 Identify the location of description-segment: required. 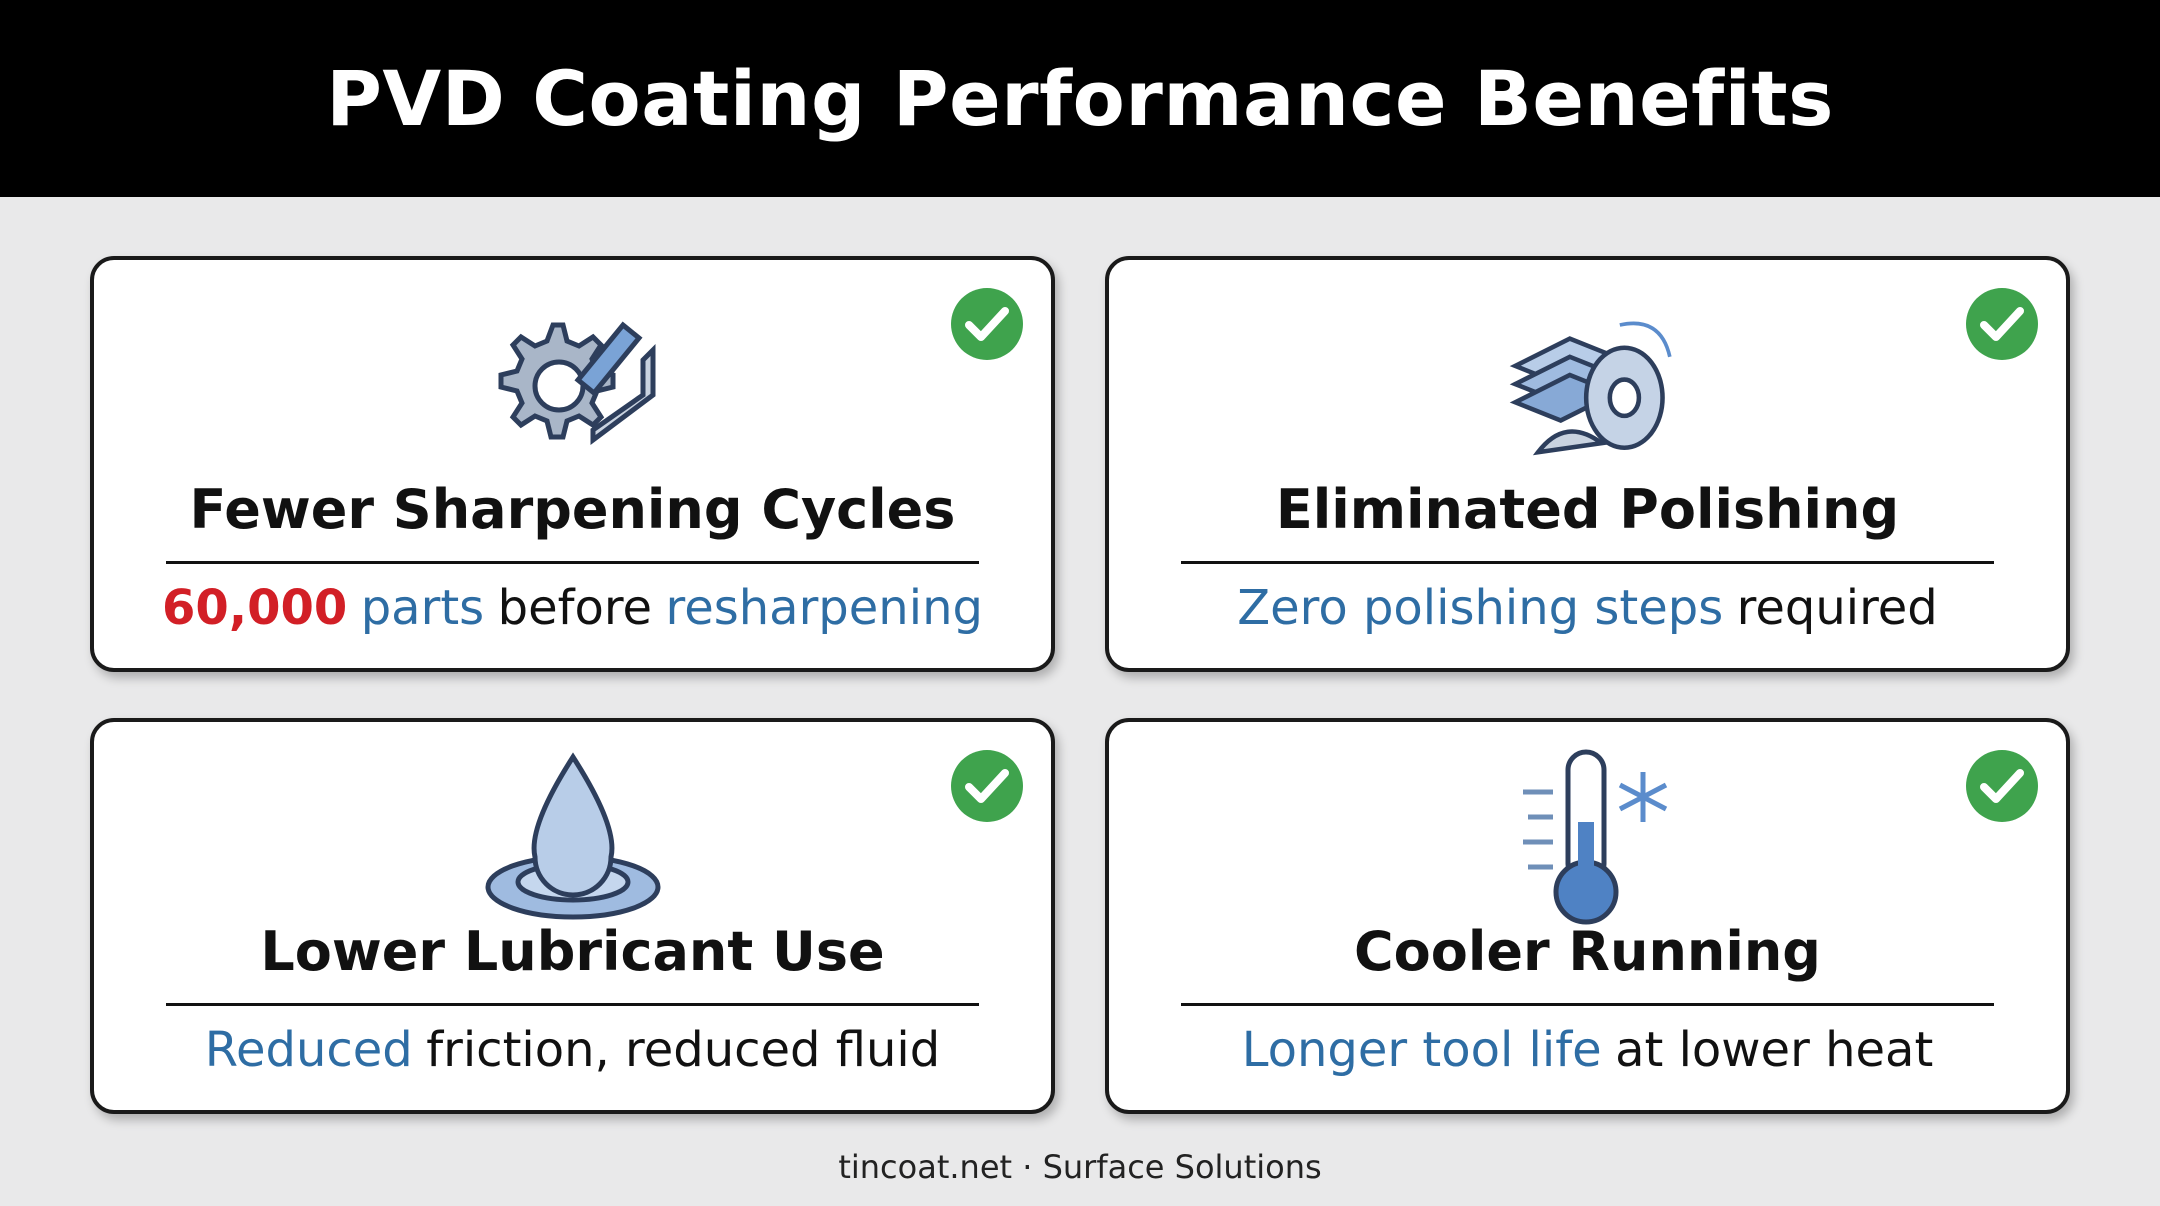
(1837, 608).